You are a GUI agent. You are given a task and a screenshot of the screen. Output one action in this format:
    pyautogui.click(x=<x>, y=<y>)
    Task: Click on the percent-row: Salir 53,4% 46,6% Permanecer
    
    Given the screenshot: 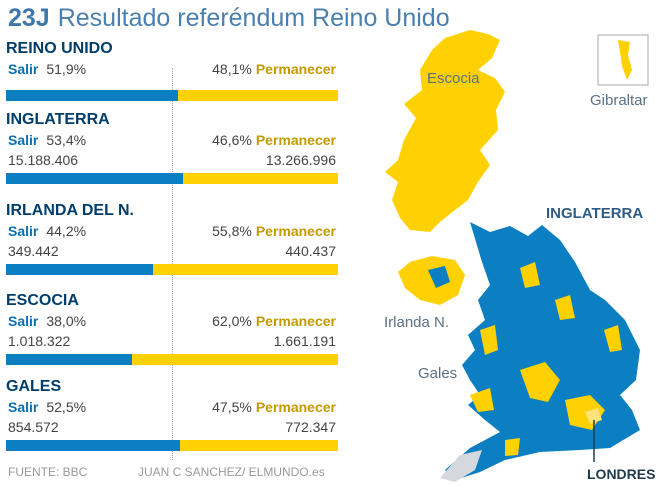 What is the action you would take?
    pyautogui.click(x=172, y=141)
    